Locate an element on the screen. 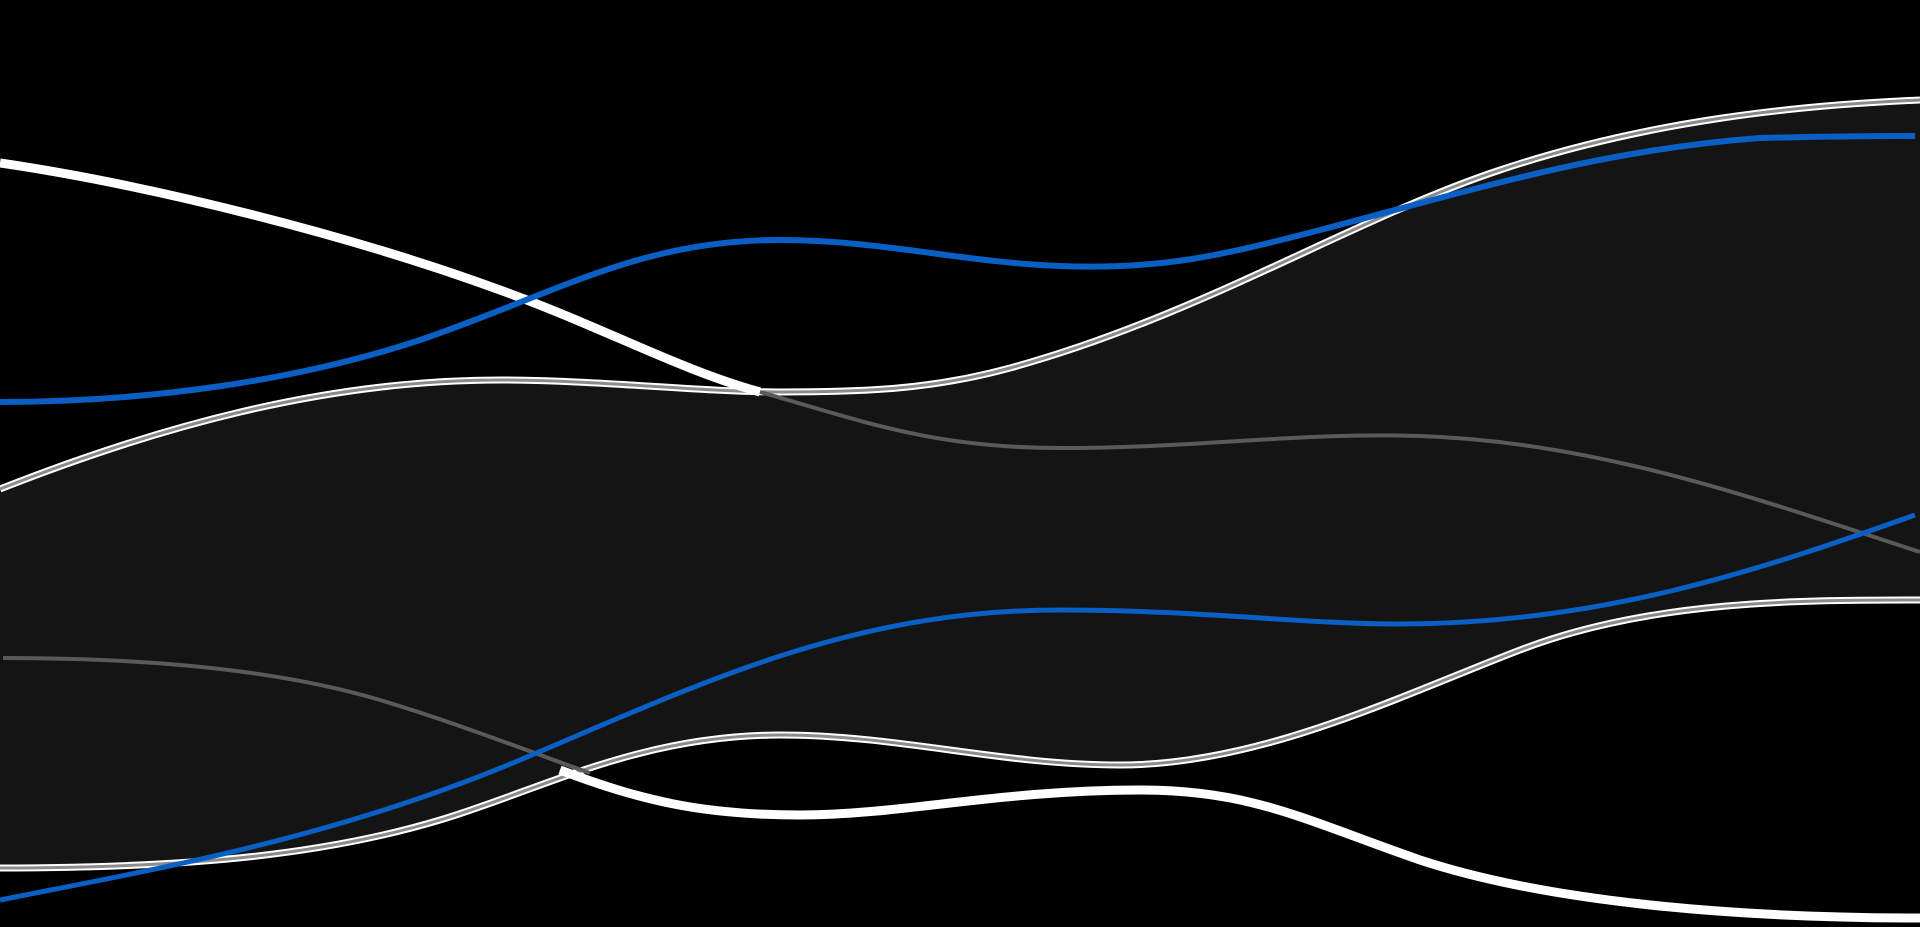 This screenshot has width=1920, height=927. grey-line-upper is located at coordinates (1339, 472).